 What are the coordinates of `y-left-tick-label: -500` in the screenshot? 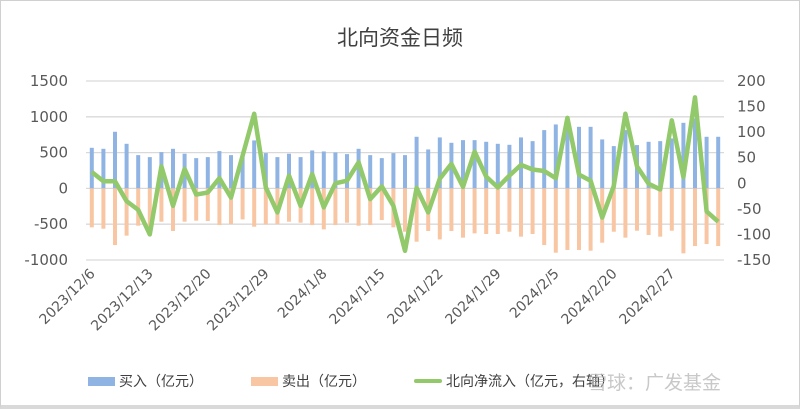 It's located at (51, 224).